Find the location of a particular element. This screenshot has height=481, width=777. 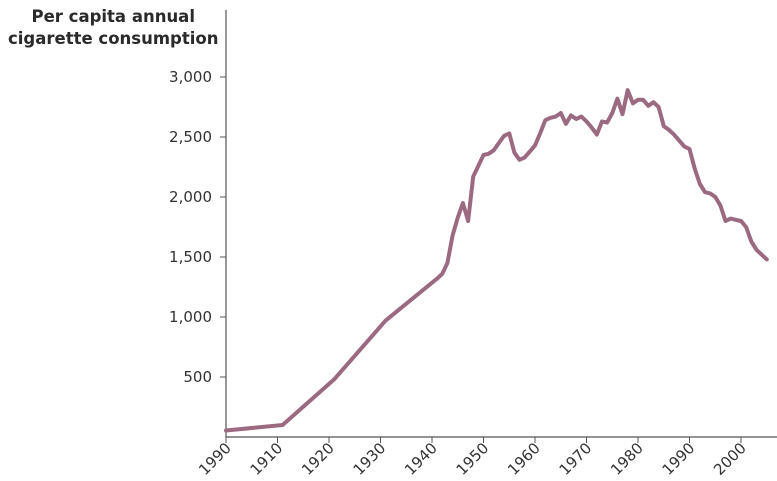

y-tick-label: 2,500 is located at coordinates (190, 137).